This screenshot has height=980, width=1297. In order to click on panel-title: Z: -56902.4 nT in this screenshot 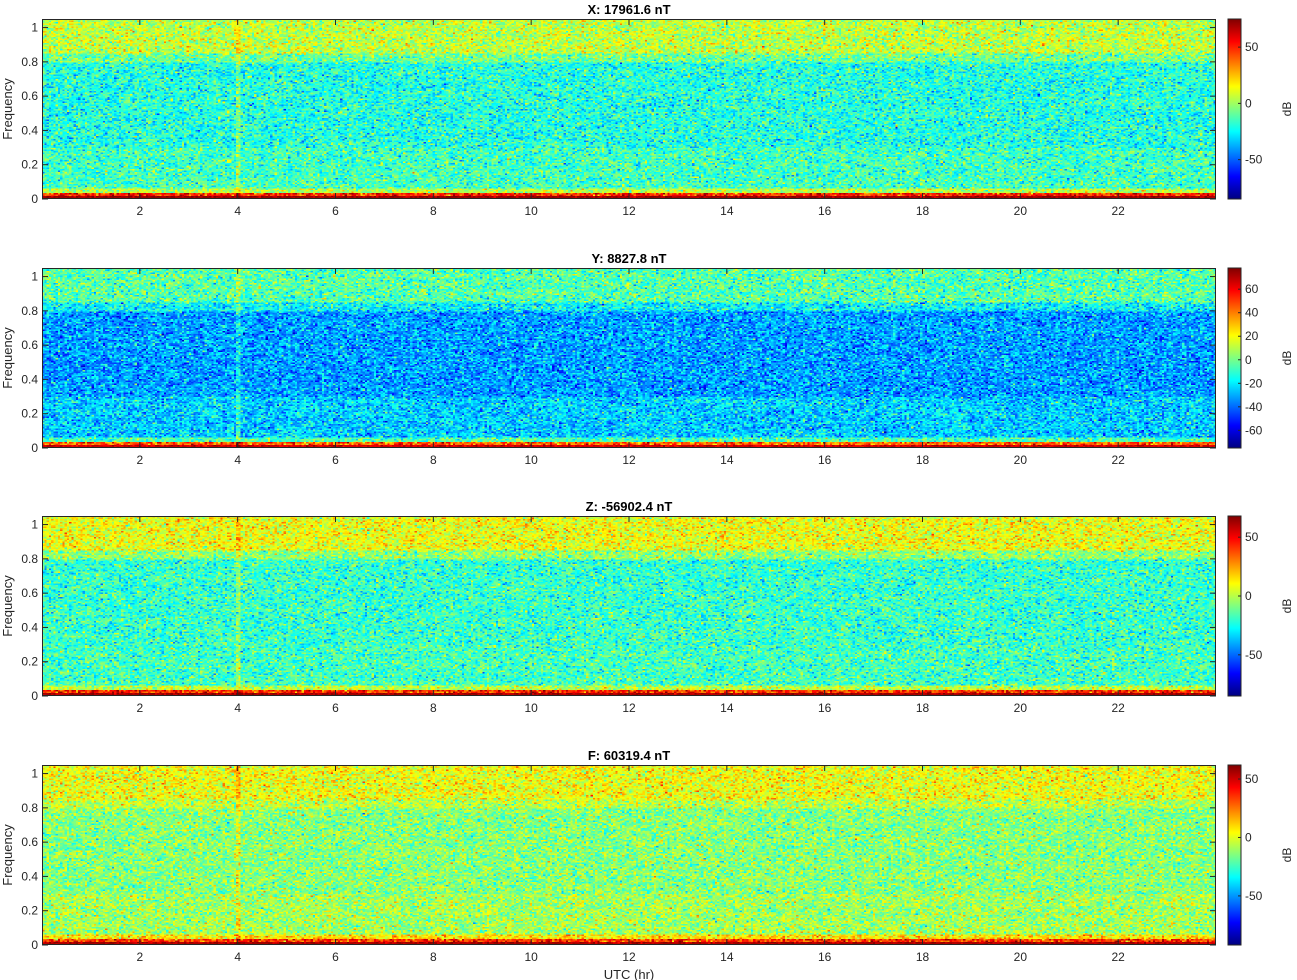, I will do `click(629, 506)`.